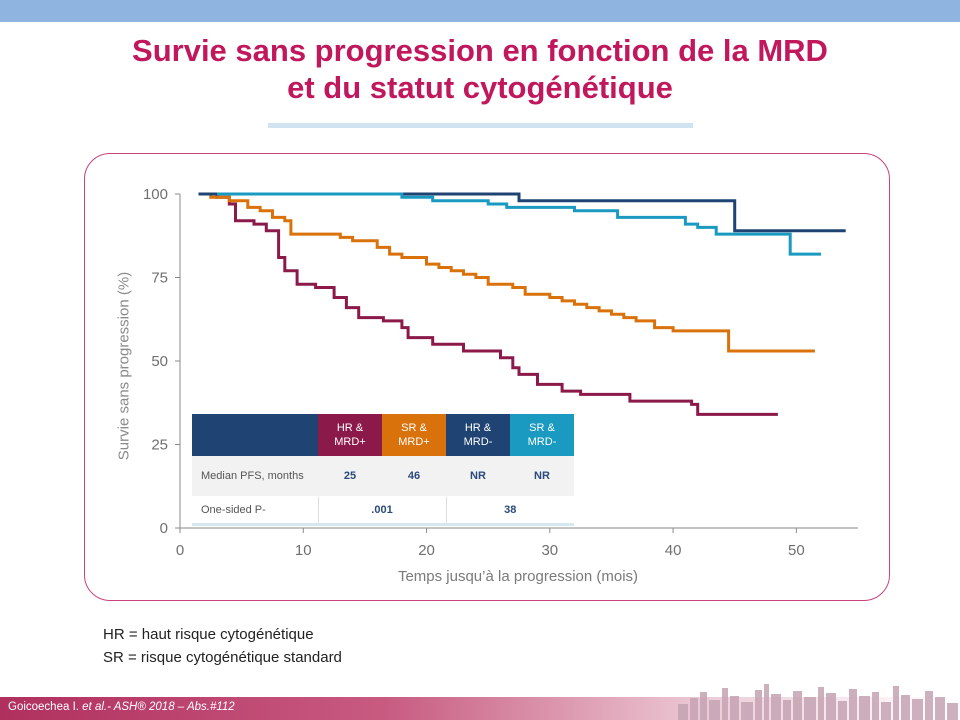 The height and width of the screenshot is (720, 960). Describe the element at coordinates (255, 435) in the screenshot. I see `table-corner-cell` at that location.